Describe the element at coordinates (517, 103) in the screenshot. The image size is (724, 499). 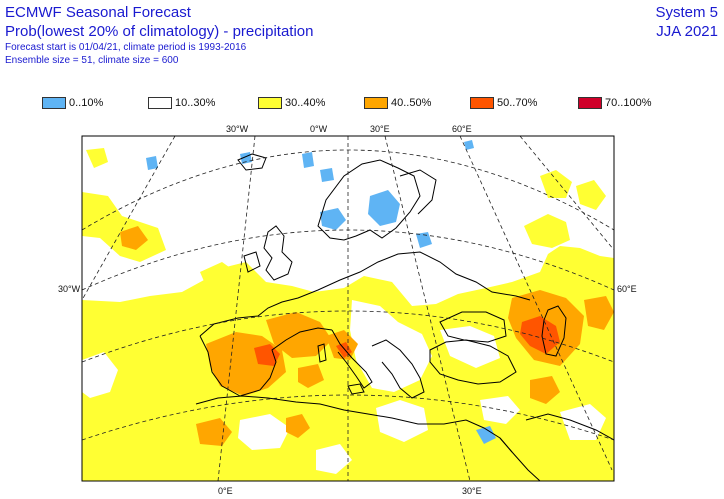
I see `legend-label: 50..70%` at that location.